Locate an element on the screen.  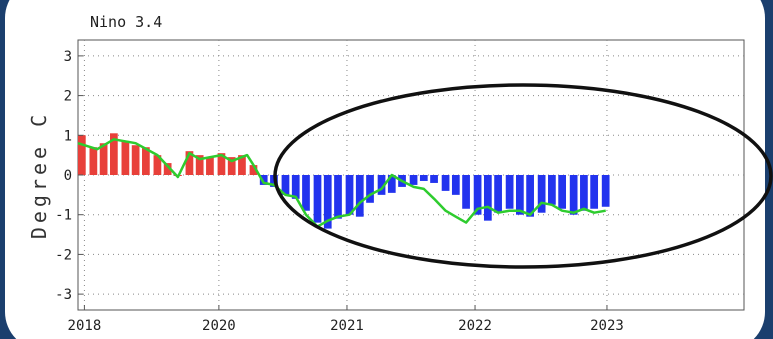
x-tick-label: 2021 is located at coordinates (347, 326).